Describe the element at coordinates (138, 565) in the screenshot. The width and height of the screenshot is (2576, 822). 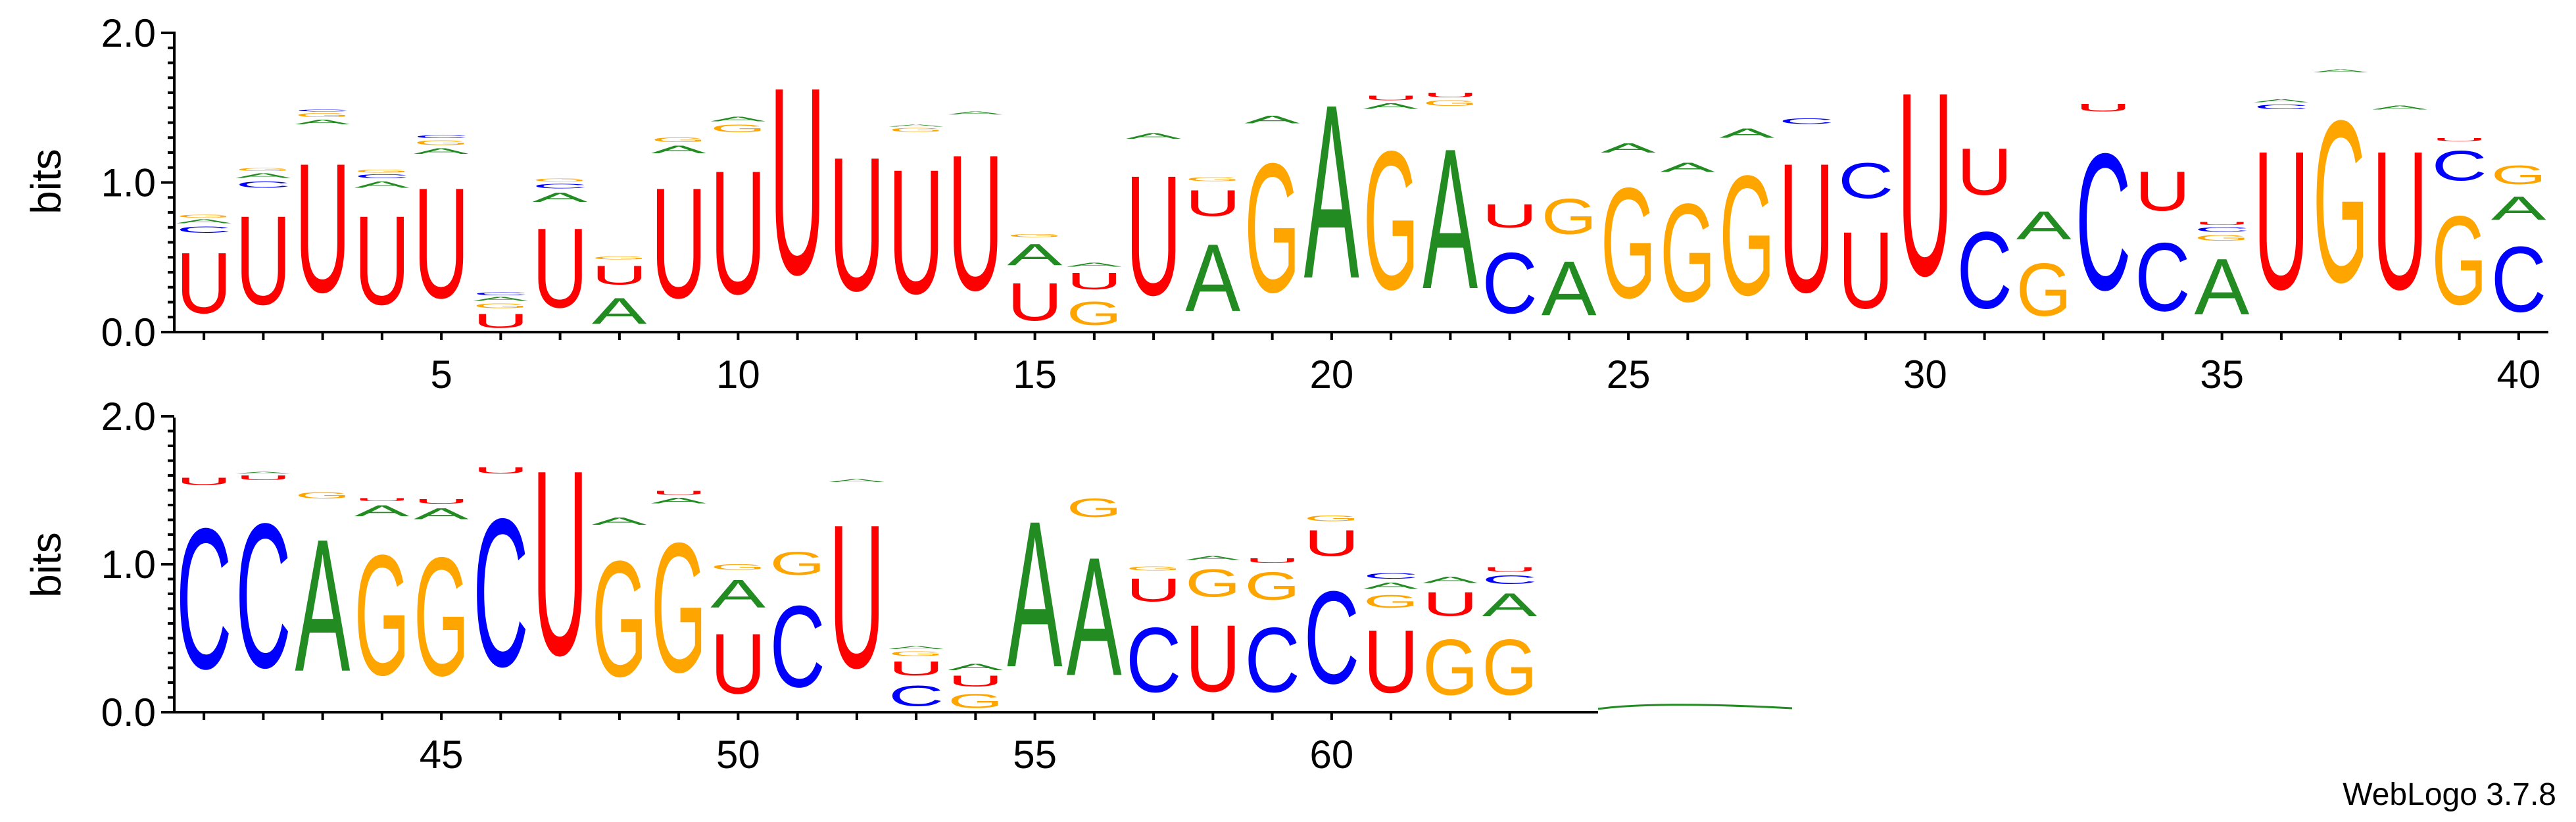
I see `row-2-y-ticks: 0.0 1.0 2.0` at that location.